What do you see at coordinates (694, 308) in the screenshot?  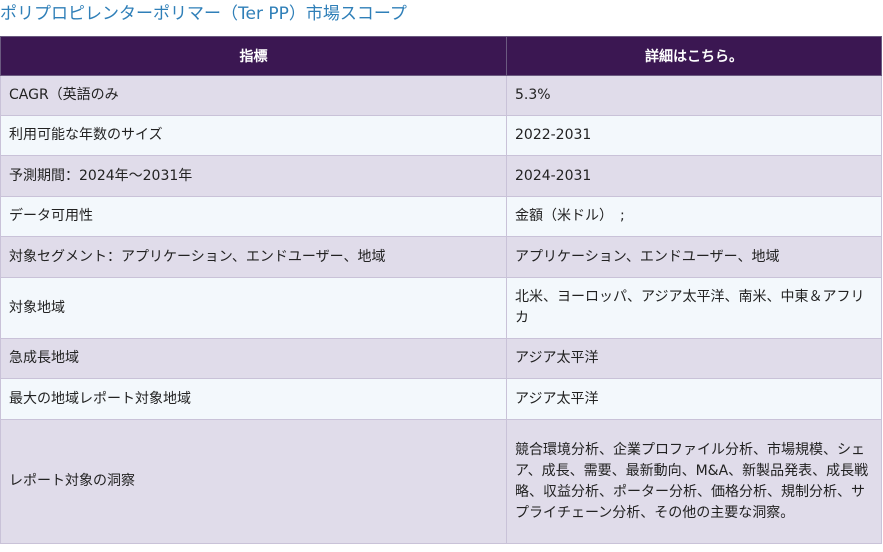 I see `row-value: 北米、ヨーロッパ、アジア太平洋、南米、中東＆アフリカ` at bounding box center [694, 308].